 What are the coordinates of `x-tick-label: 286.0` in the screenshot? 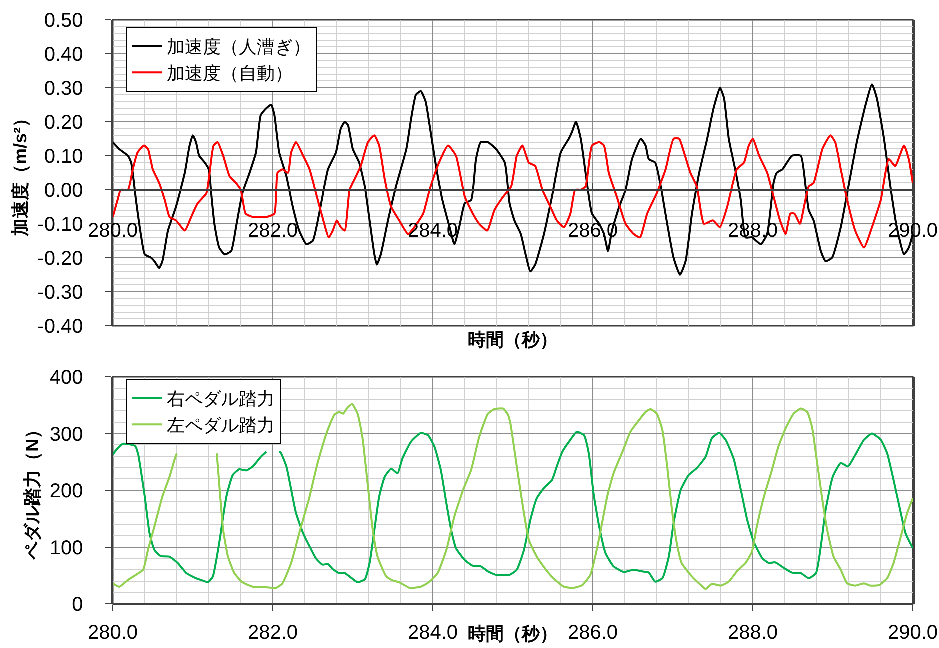 It's located at (593, 633).